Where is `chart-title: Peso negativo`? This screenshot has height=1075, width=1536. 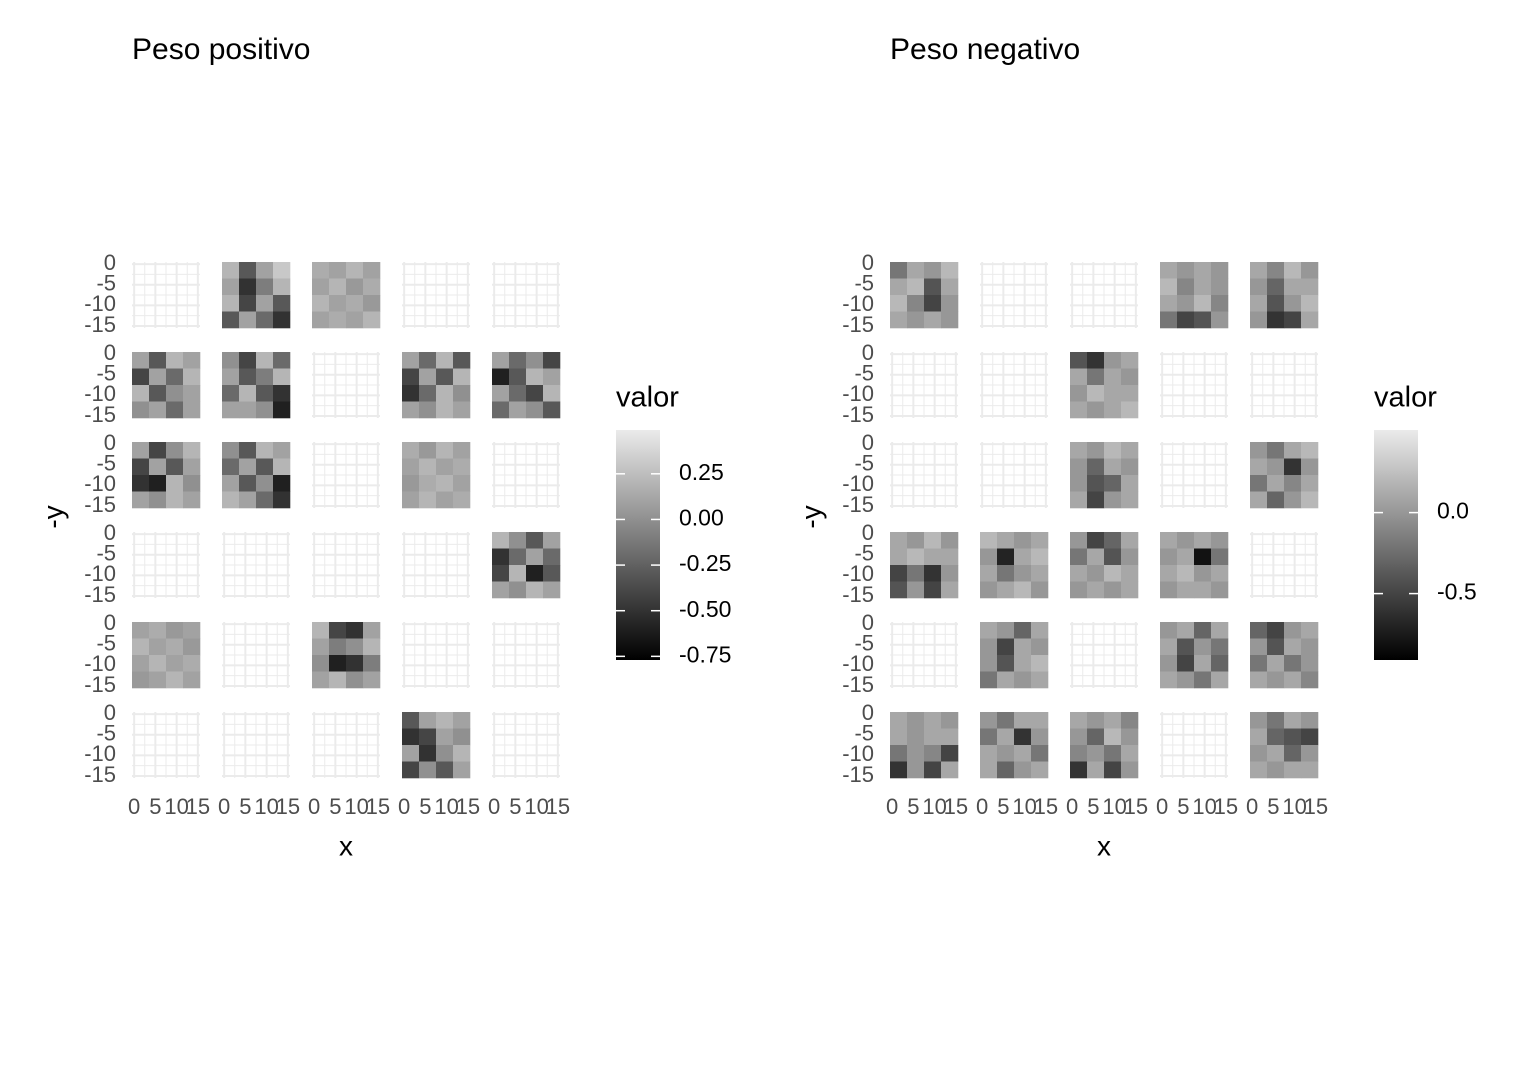
chart-title: Peso negativo is located at coordinates (985, 49).